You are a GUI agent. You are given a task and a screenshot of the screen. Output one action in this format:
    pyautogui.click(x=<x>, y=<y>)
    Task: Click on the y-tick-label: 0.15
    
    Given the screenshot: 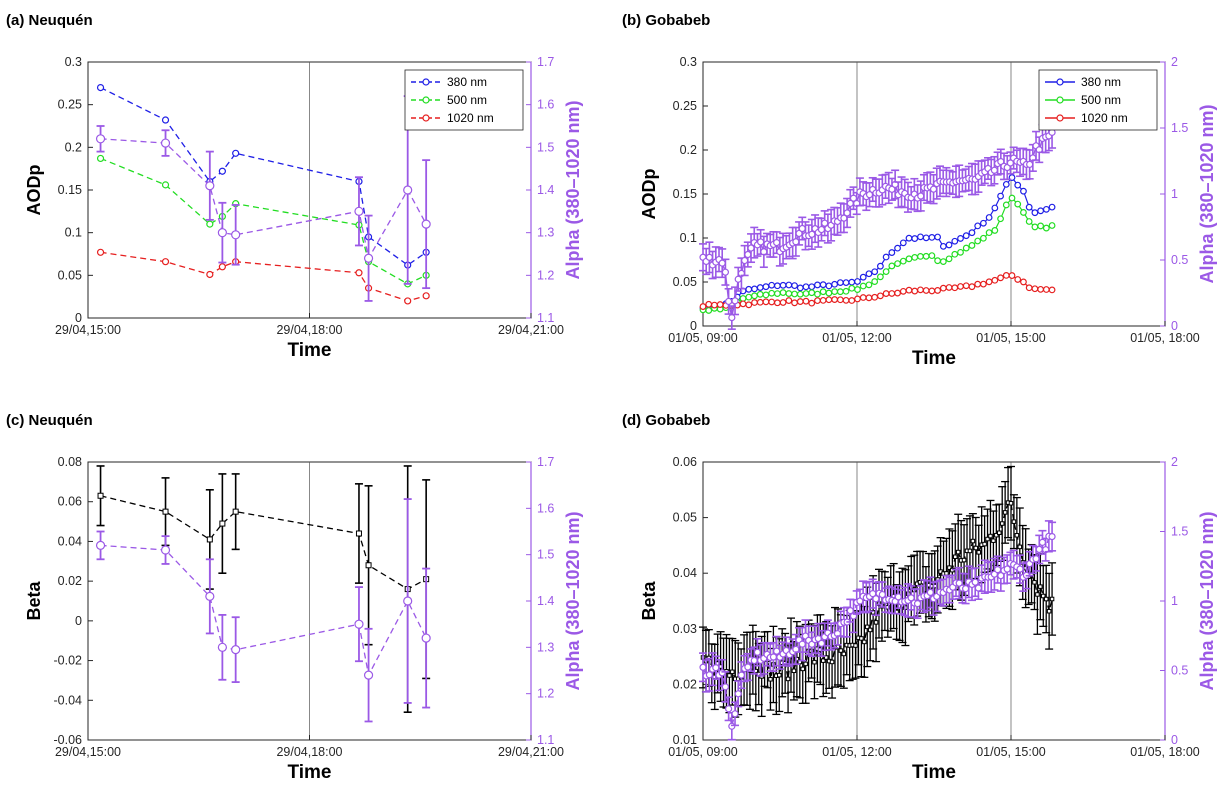 What is the action you would take?
    pyautogui.click(x=70, y=190)
    